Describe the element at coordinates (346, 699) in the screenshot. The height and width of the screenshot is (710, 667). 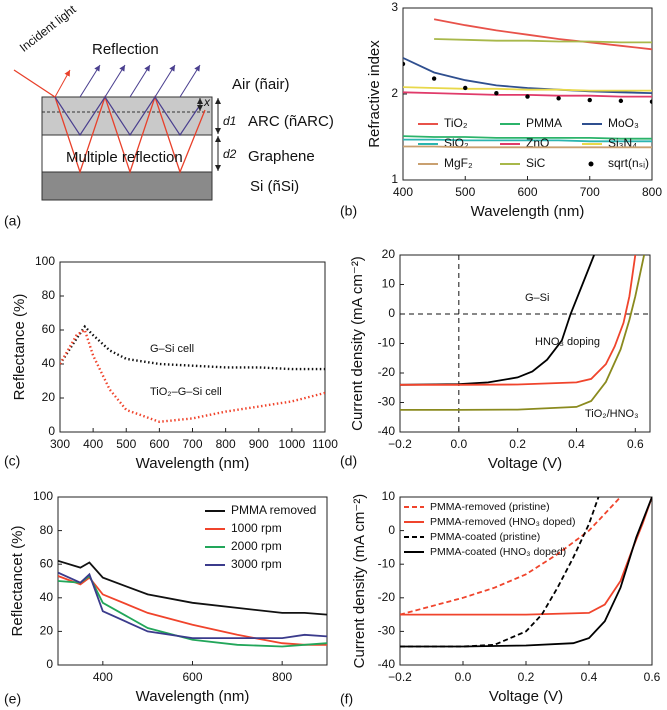
I see `panel-label: (f)` at that location.